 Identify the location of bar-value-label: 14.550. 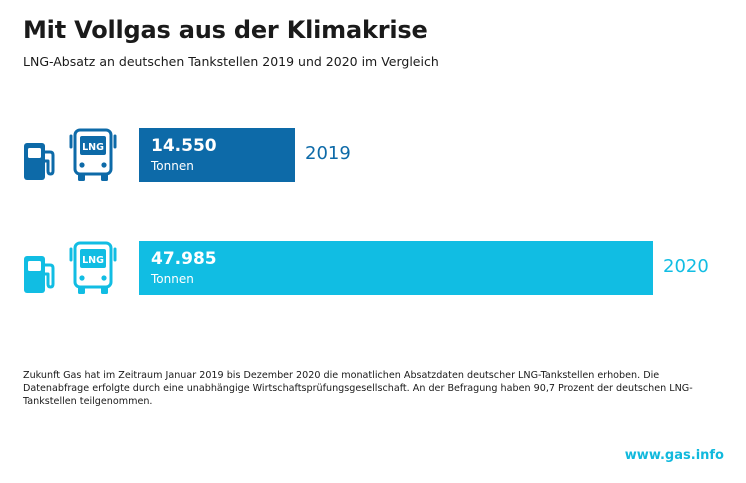
(184, 146).